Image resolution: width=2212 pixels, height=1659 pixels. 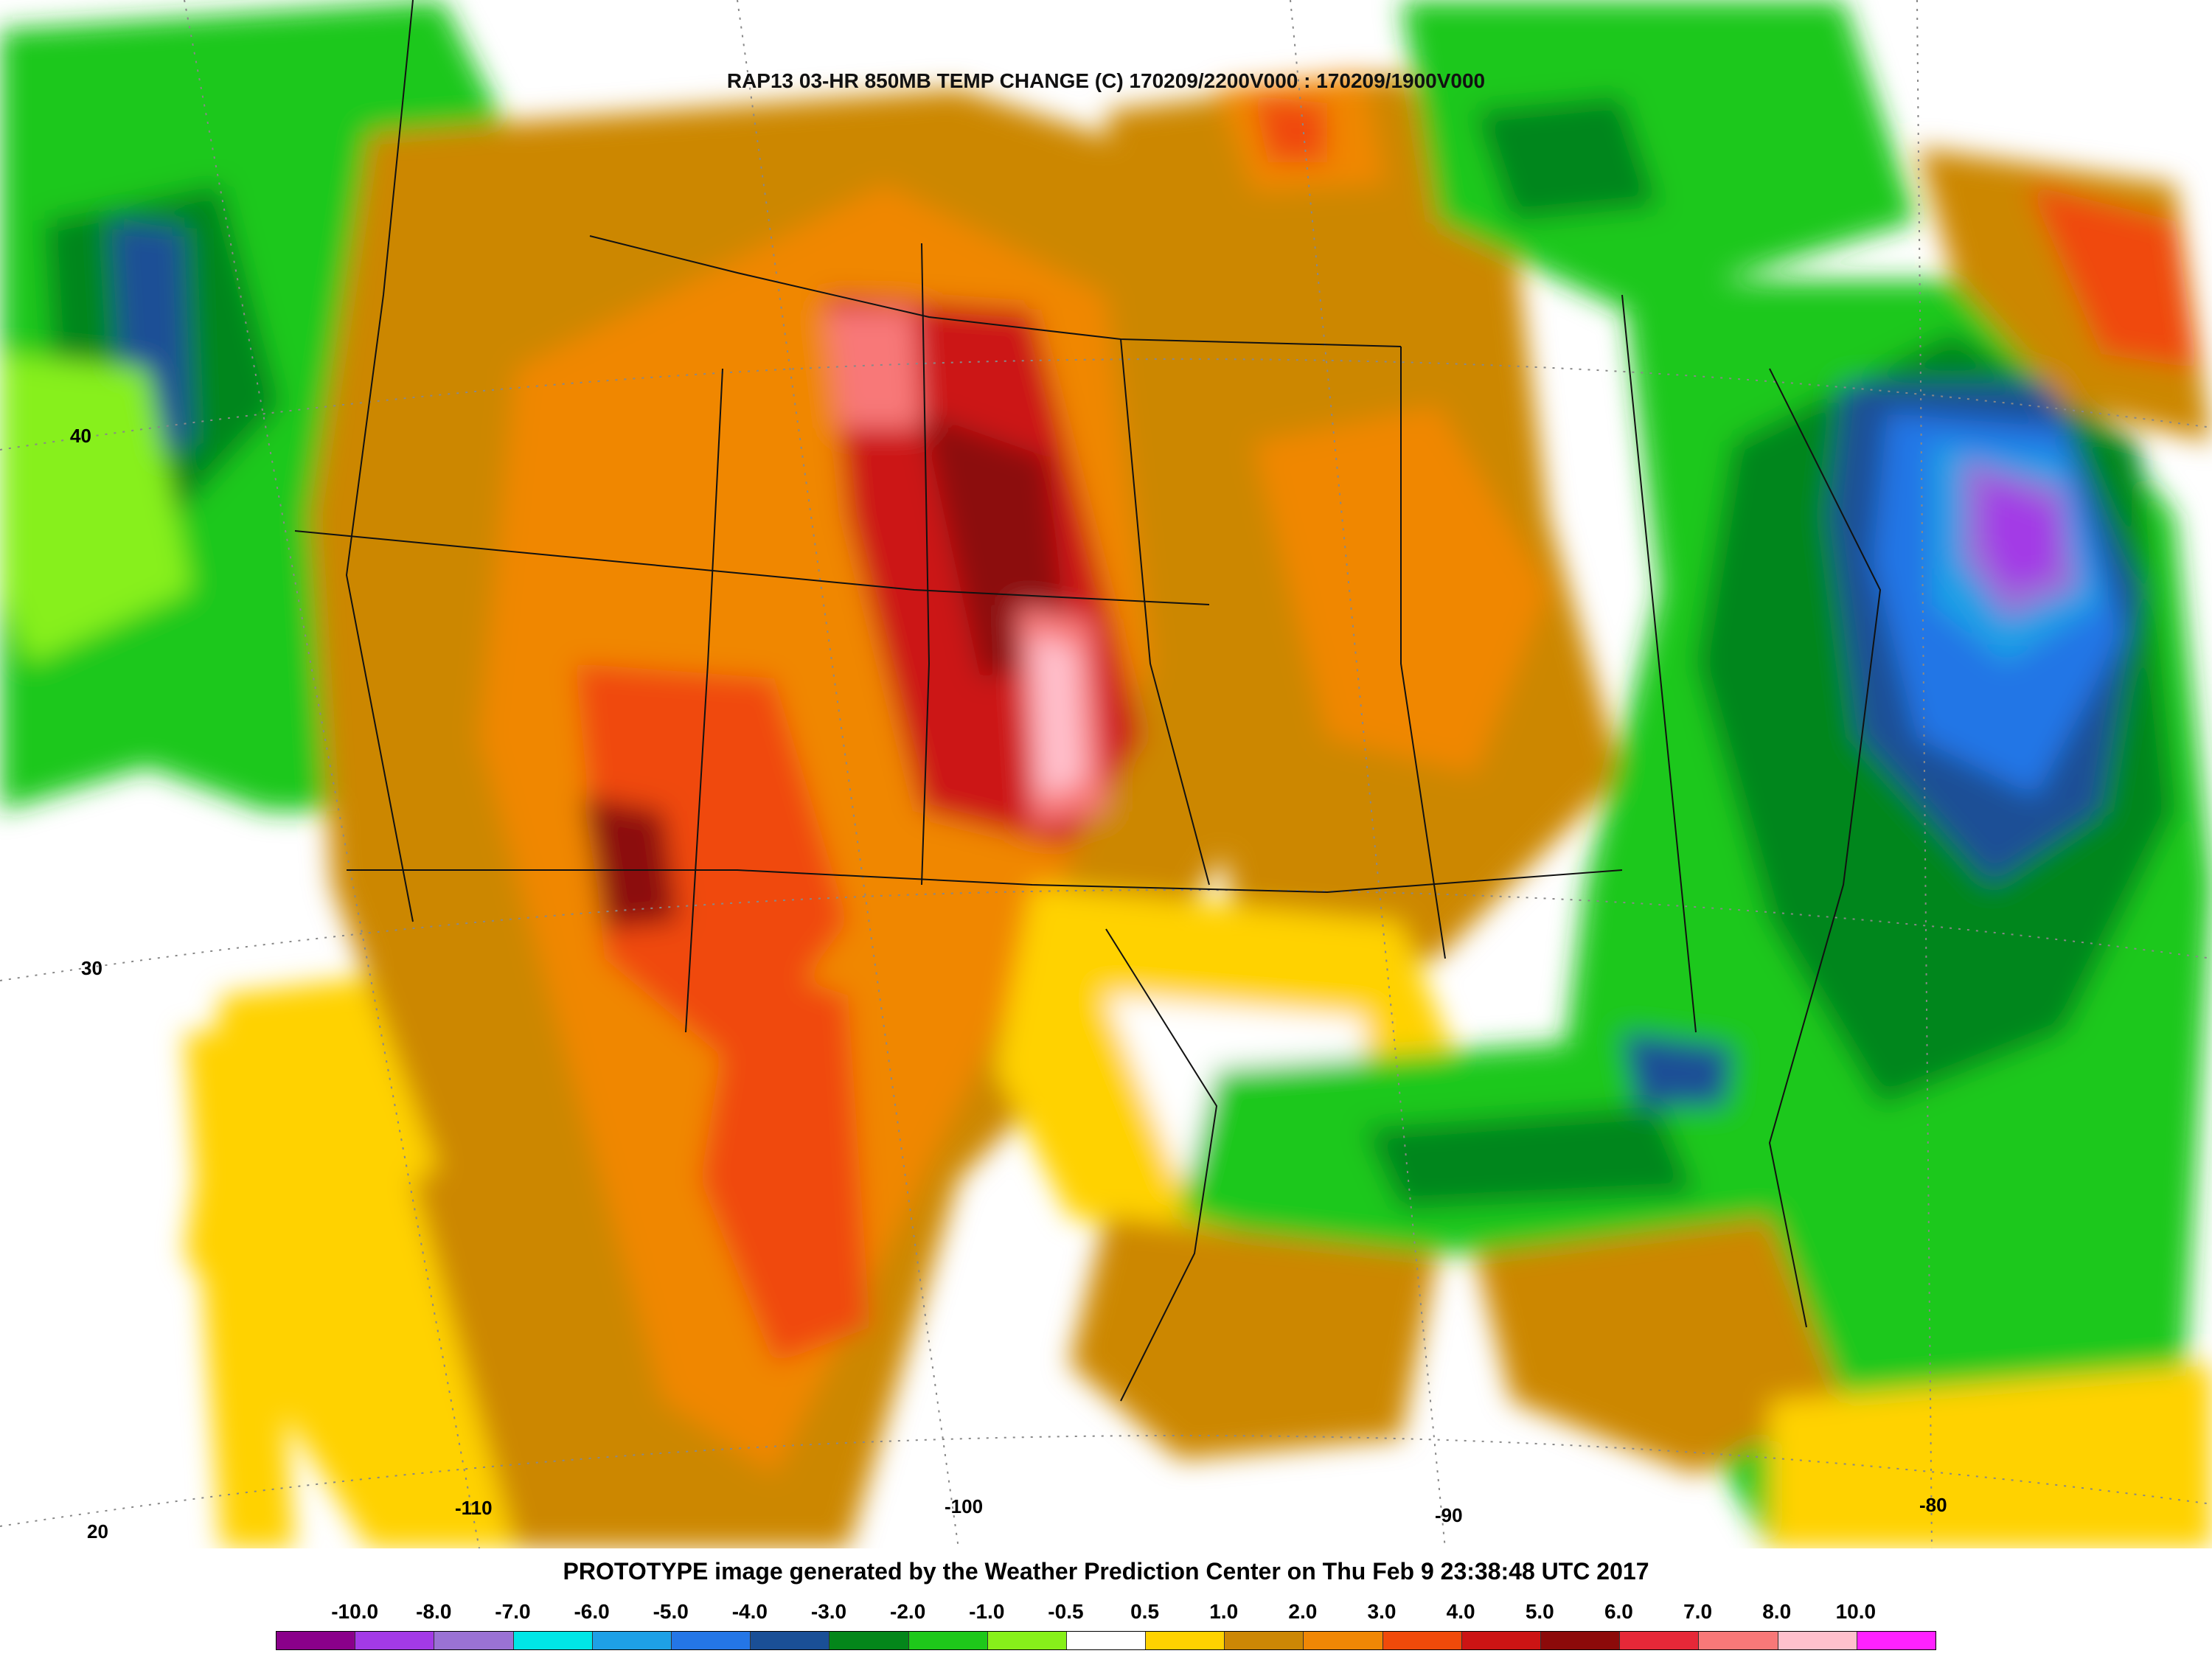 I want to click on colorbar-tick-label: 8.0, so click(x=1777, y=1611).